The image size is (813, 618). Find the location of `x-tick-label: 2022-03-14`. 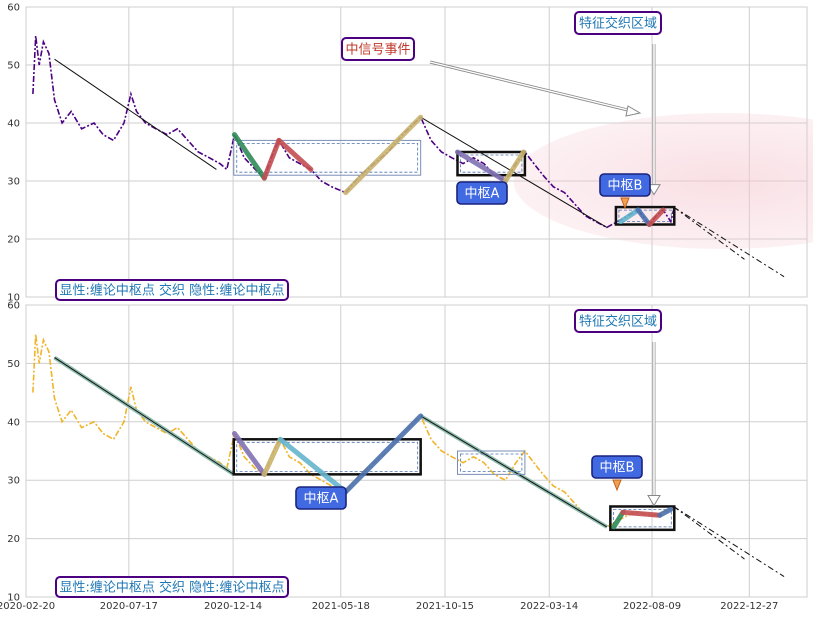

x-tick-label: 2022-03-14 is located at coordinates (549, 606).